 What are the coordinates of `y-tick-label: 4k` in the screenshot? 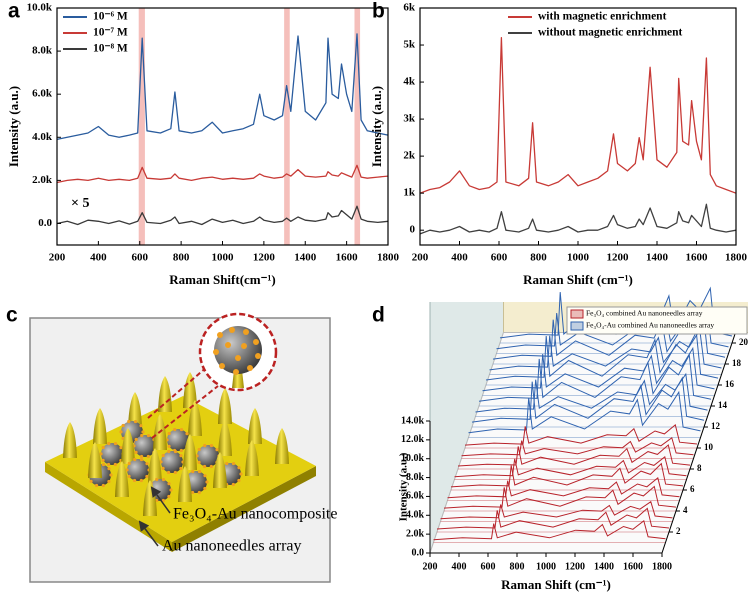 It's located at (409, 82).